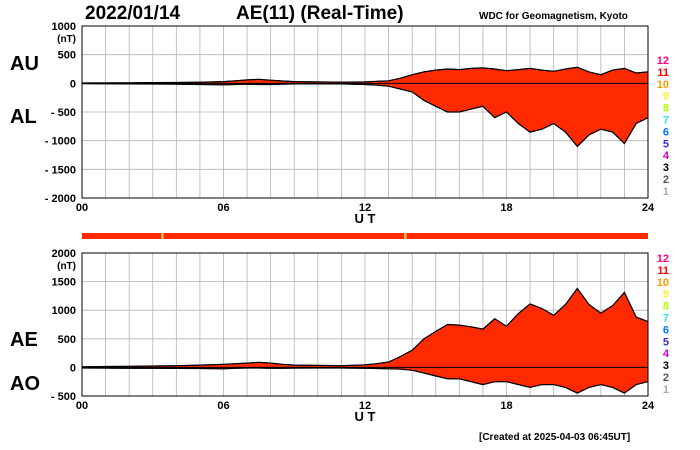 The width and height of the screenshot is (700, 450). I want to click on panel1-ytick-label: - 500, so click(63, 113).